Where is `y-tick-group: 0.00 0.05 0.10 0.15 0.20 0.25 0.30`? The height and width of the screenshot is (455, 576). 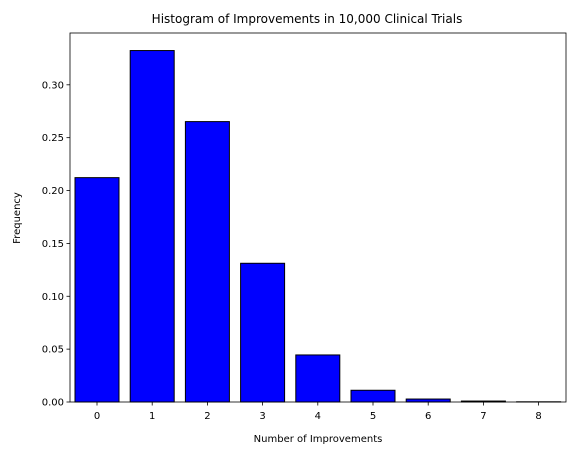 y-tick-group: 0.00 0.05 0.10 0.15 0.20 0.25 0.30 is located at coordinates (56, 244).